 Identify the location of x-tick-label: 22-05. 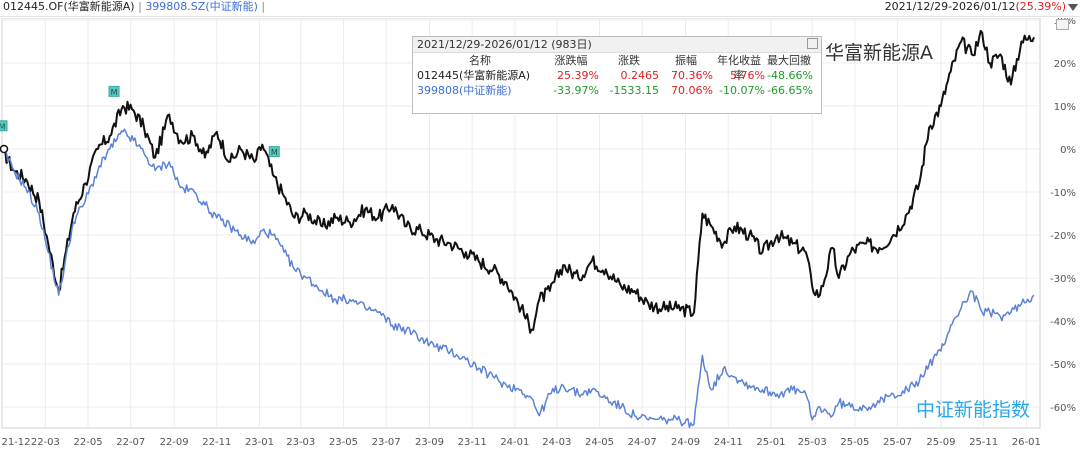
(88, 442).